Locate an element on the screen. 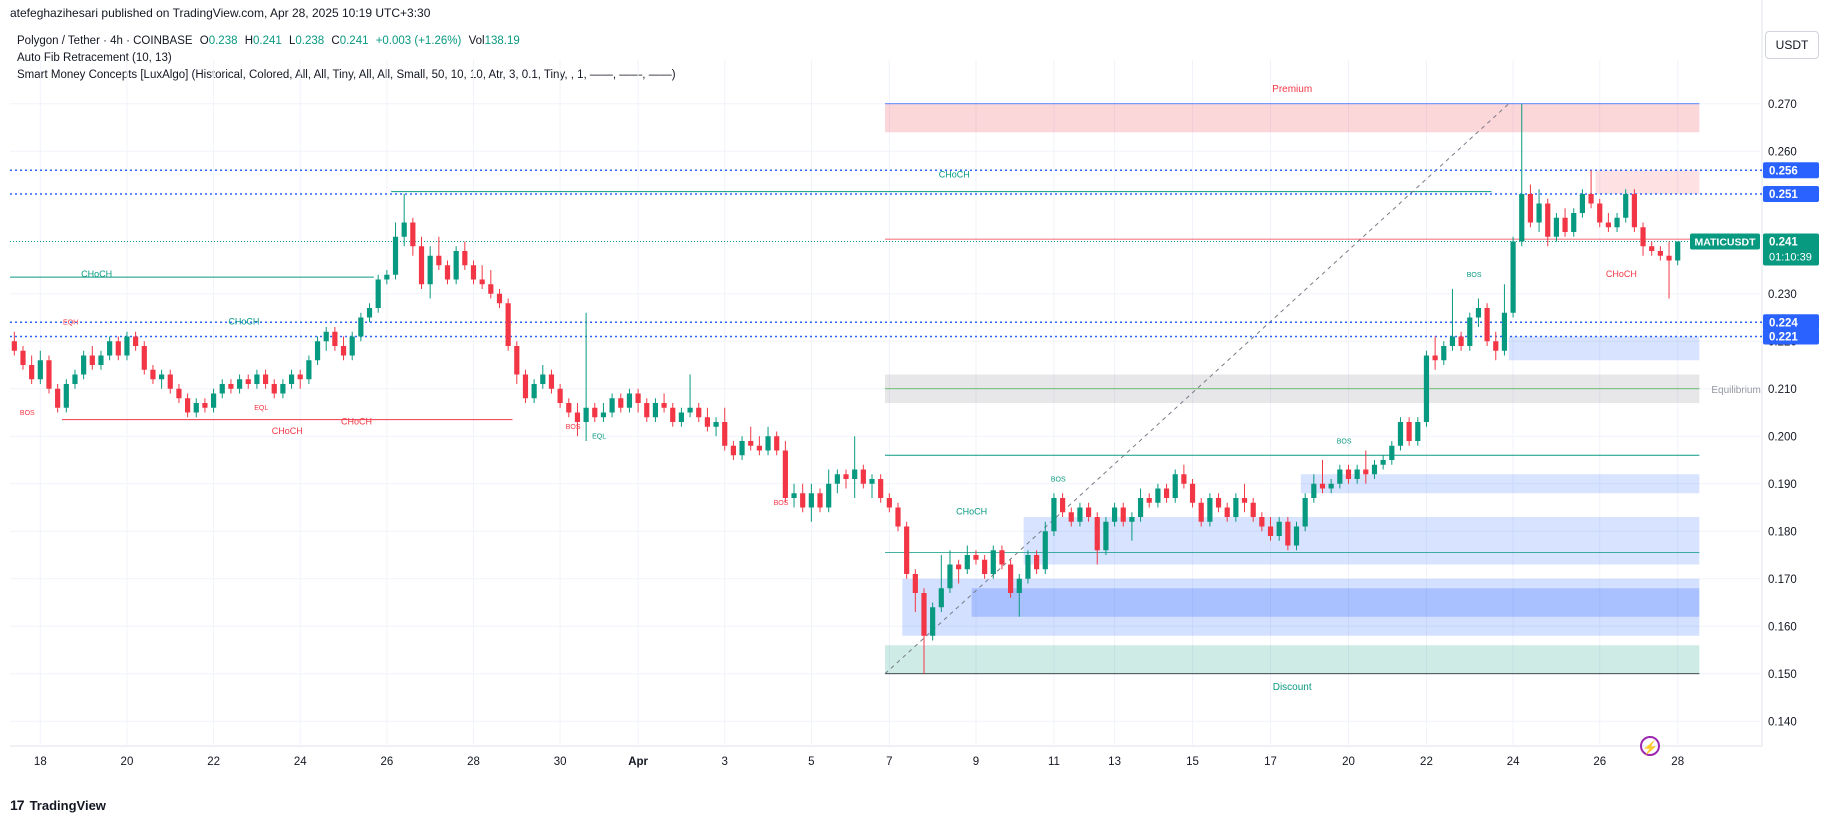 This screenshot has width=1835, height=821. open-label: O is located at coordinates (204, 41).